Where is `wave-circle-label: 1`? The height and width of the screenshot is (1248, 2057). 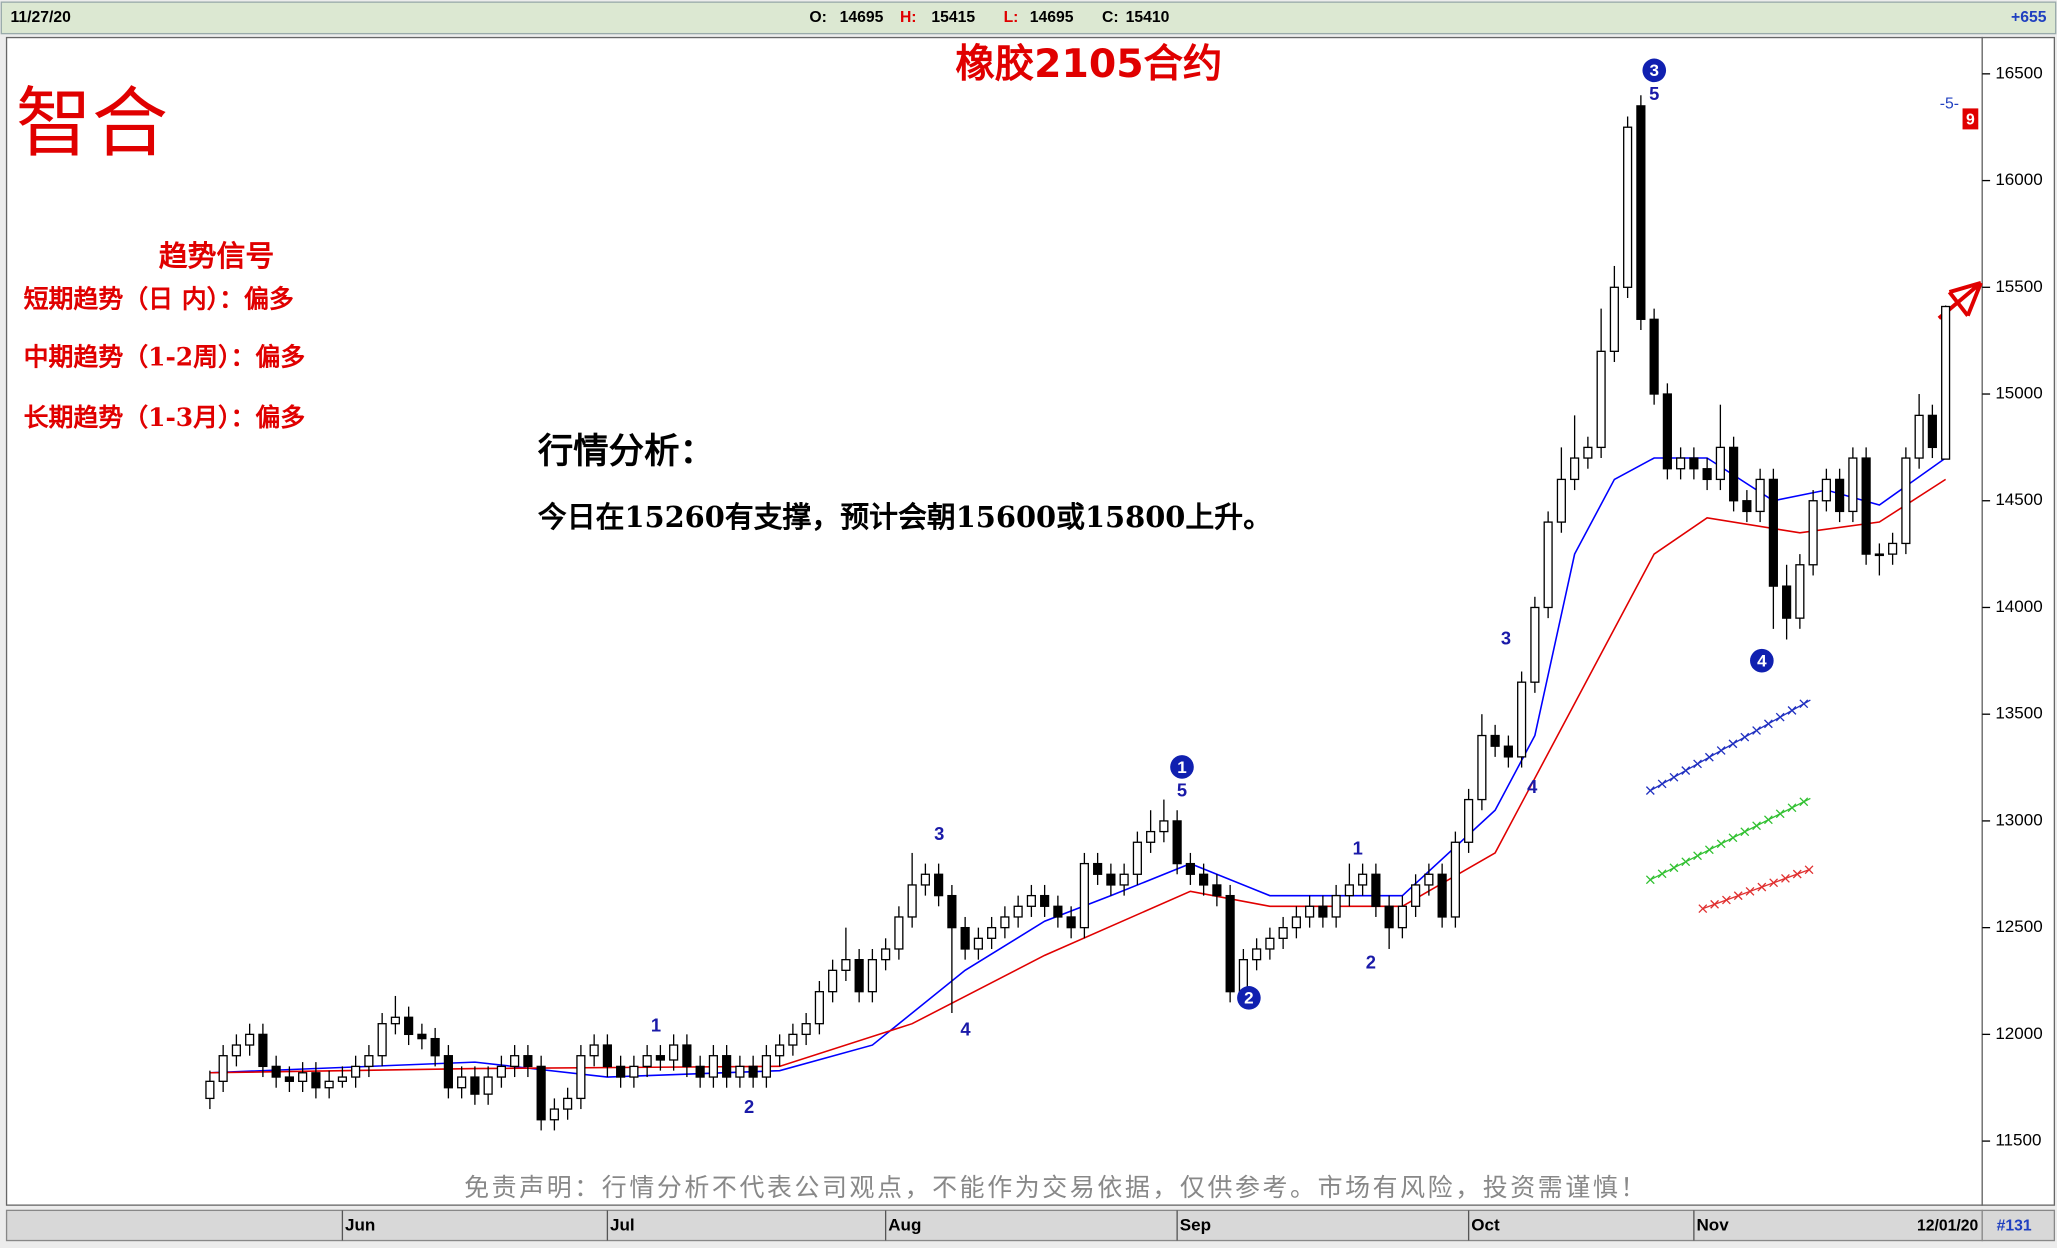 wave-circle-label: 1 is located at coordinates (1181, 767).